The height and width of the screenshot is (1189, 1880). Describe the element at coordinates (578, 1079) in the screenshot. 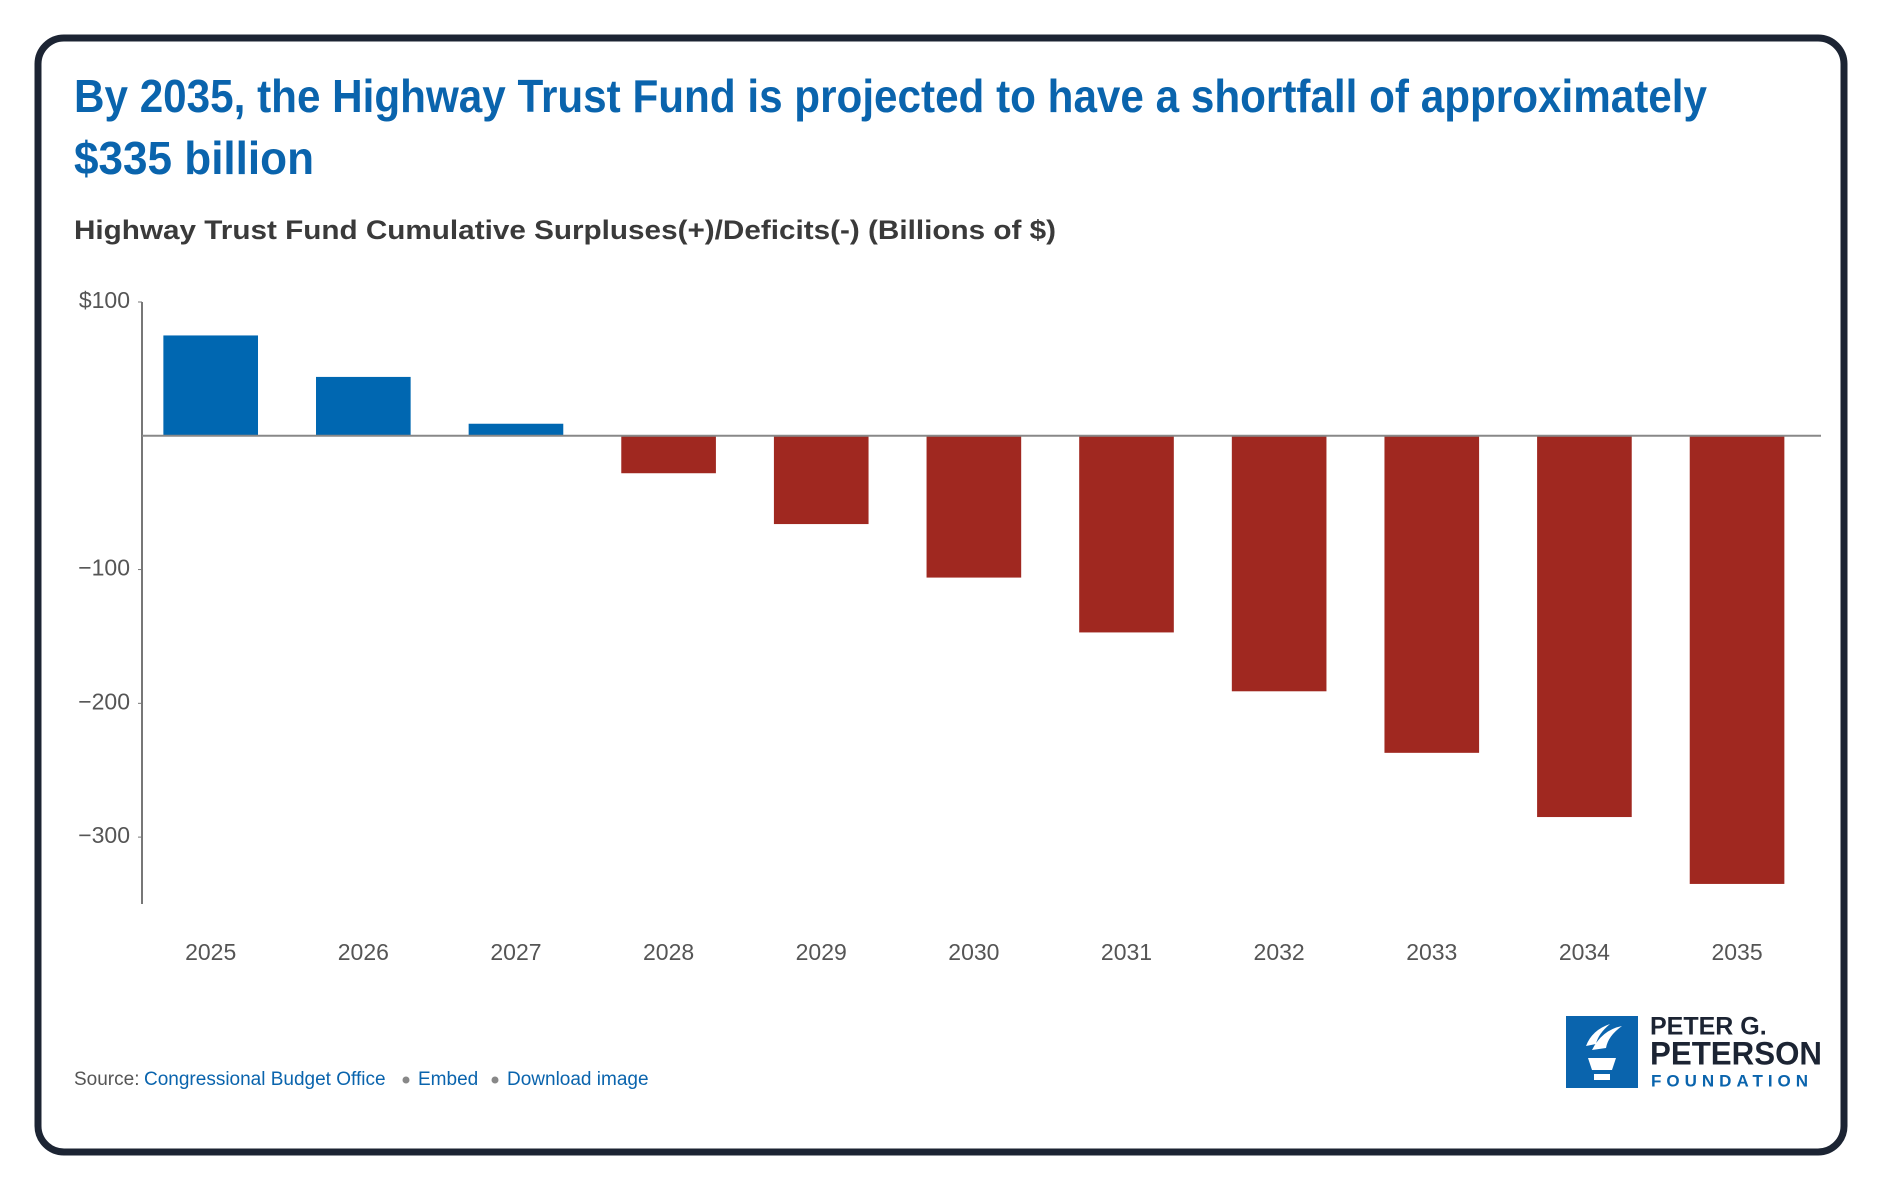

I see `download-link: Download image` at that location.